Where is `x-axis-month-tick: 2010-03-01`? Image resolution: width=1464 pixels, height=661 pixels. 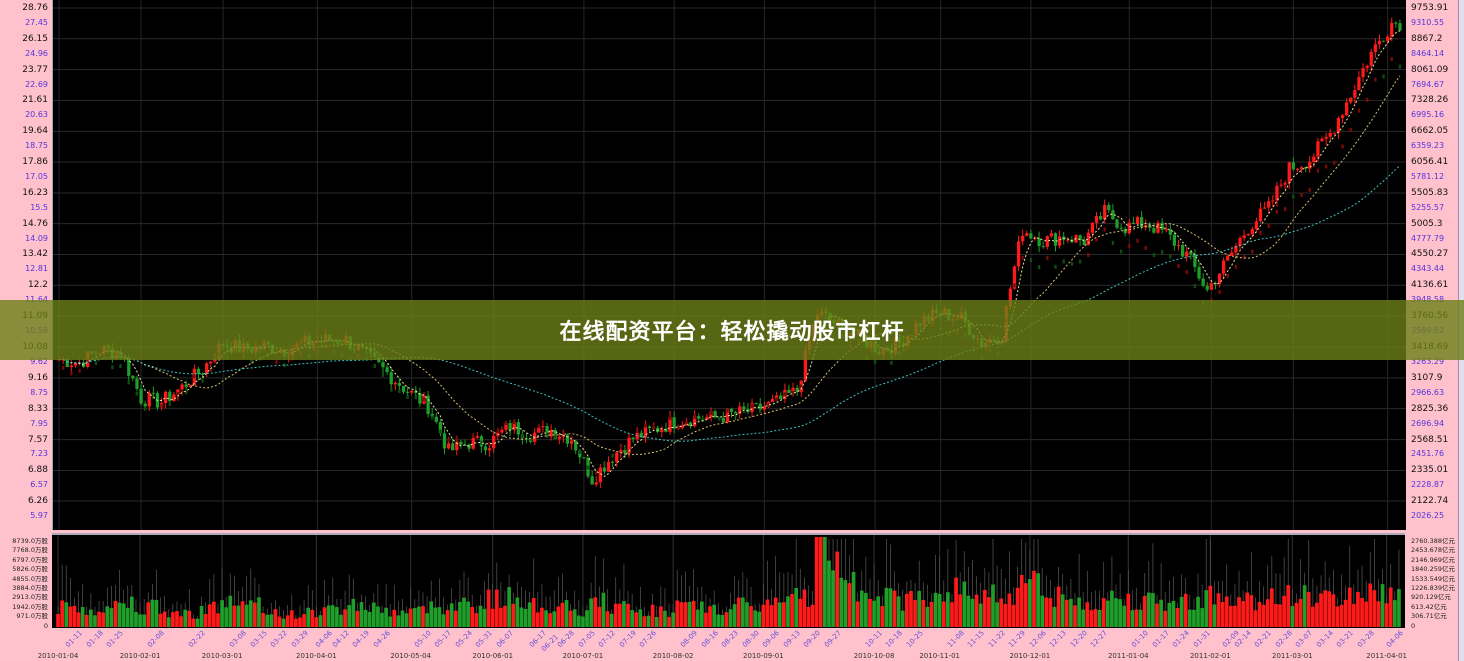 x-axis-month-tick: 2010-03-01 is located at coordinates (222, 656).